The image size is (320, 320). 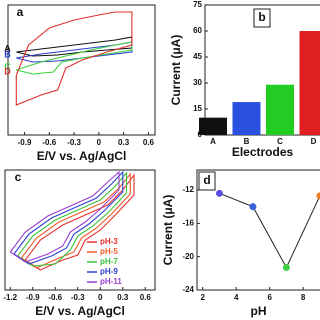 I want to click on x-tick-label: 6, so click(x=269, y=297).